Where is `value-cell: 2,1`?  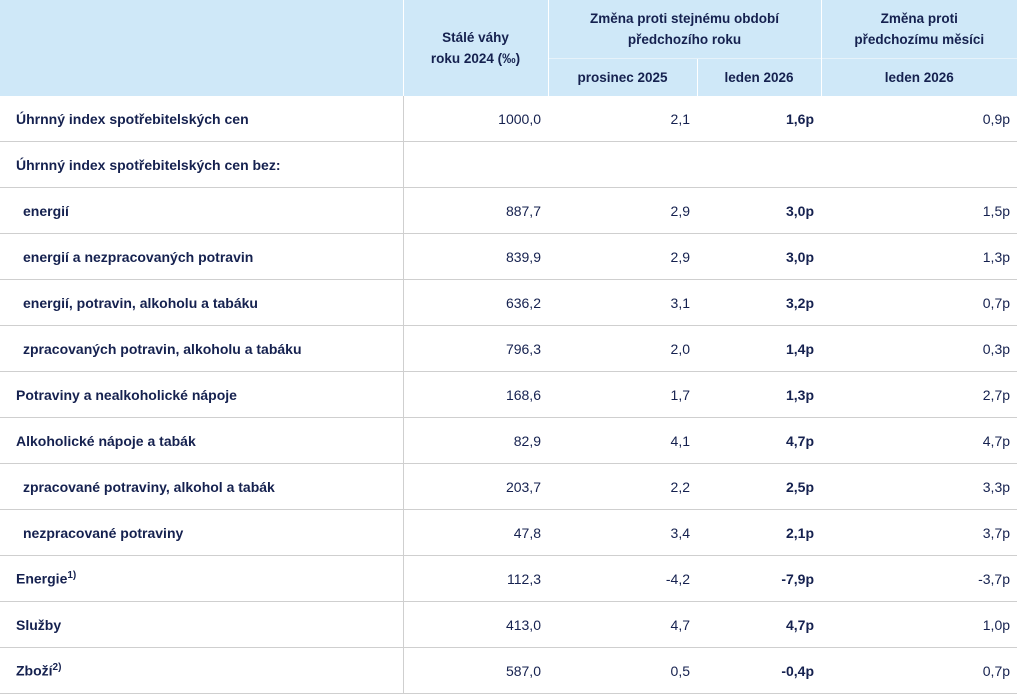 value-cell: 2,1 is located at coordinates (622, 119).